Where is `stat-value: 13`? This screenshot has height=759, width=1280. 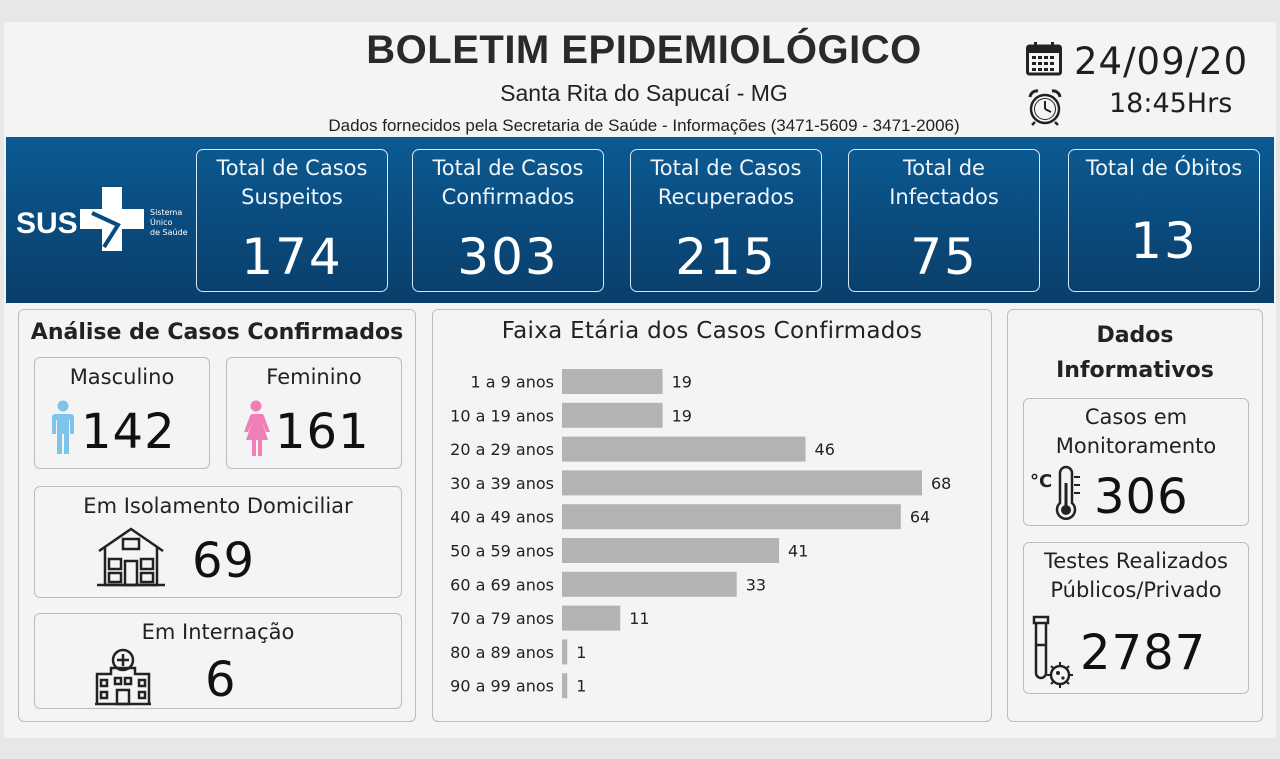
stat-value: 13 is located at coordinates (1164, 241).